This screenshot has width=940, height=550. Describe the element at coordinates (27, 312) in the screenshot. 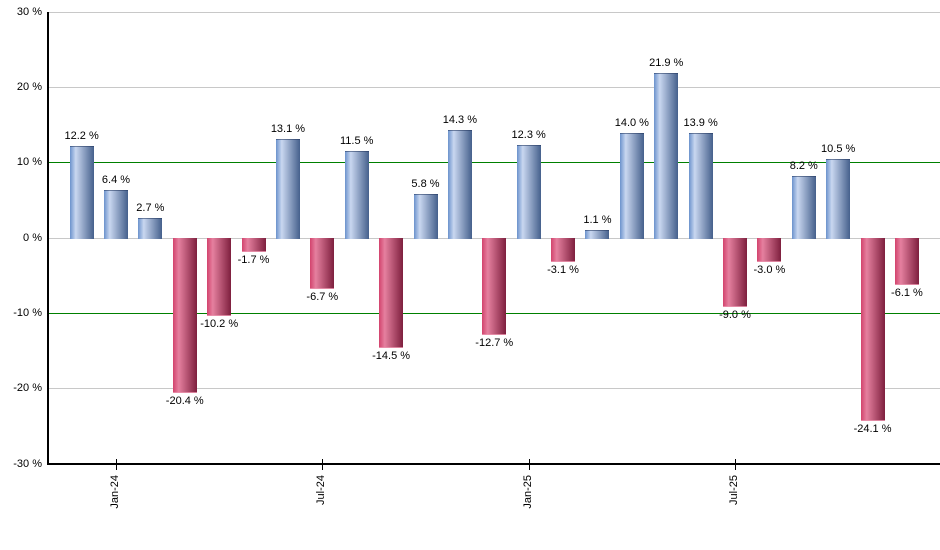

I see `y-axis-tick-label: -10 %` at that location.